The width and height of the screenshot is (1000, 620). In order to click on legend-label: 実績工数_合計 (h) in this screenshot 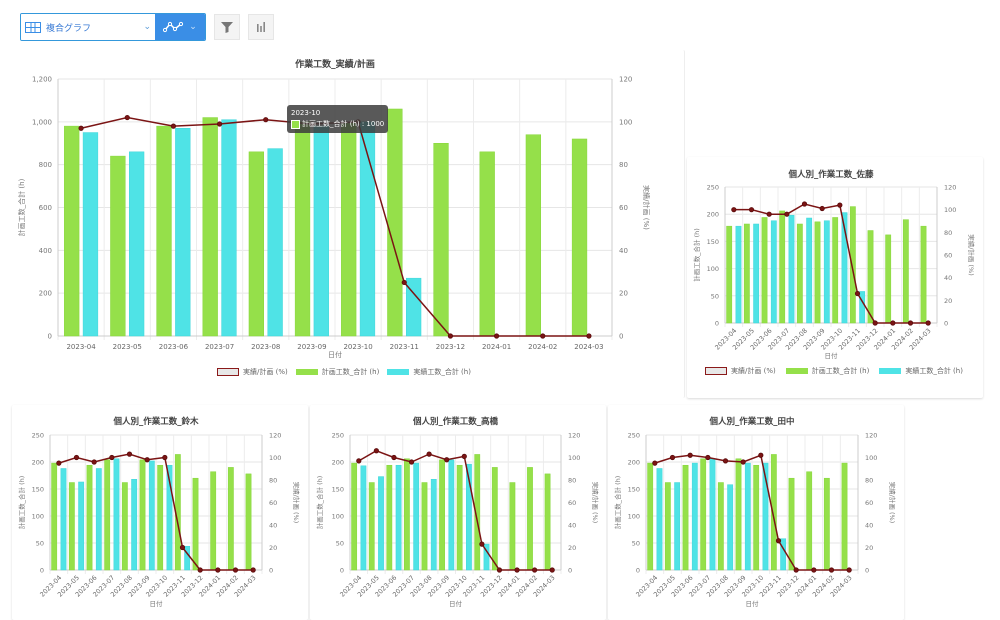, I will do `click(442, 372)`.